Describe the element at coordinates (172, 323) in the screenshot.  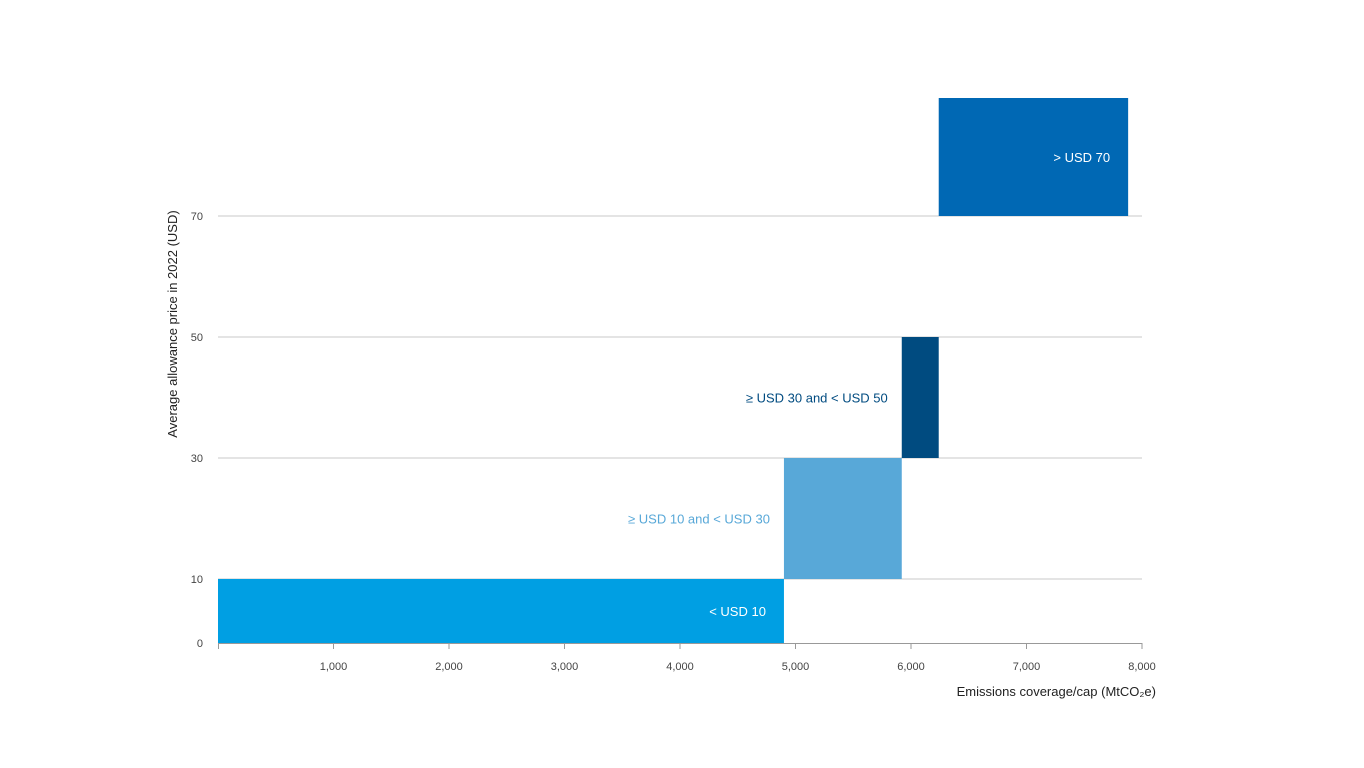
I see `y-axis-title: Average allowance price in 2022 (USD)` at that location.